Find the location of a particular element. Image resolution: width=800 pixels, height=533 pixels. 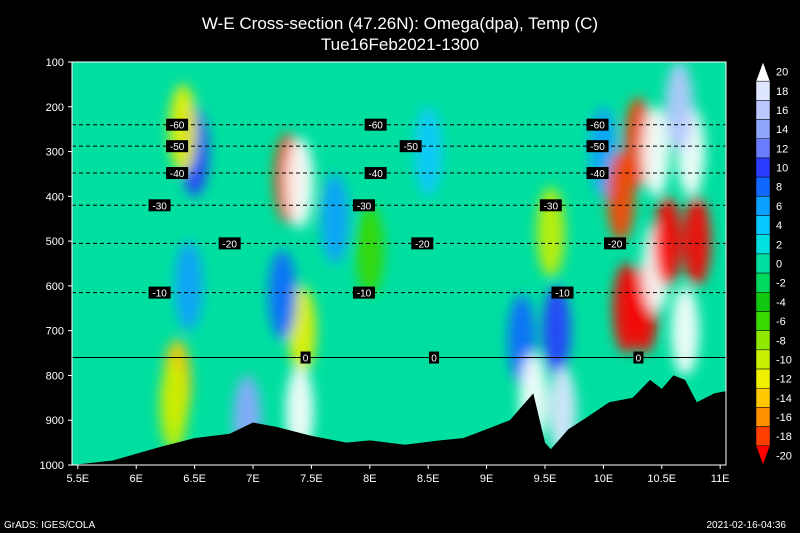

y-tick-label: 1000 is located at coordinates (52, 466).